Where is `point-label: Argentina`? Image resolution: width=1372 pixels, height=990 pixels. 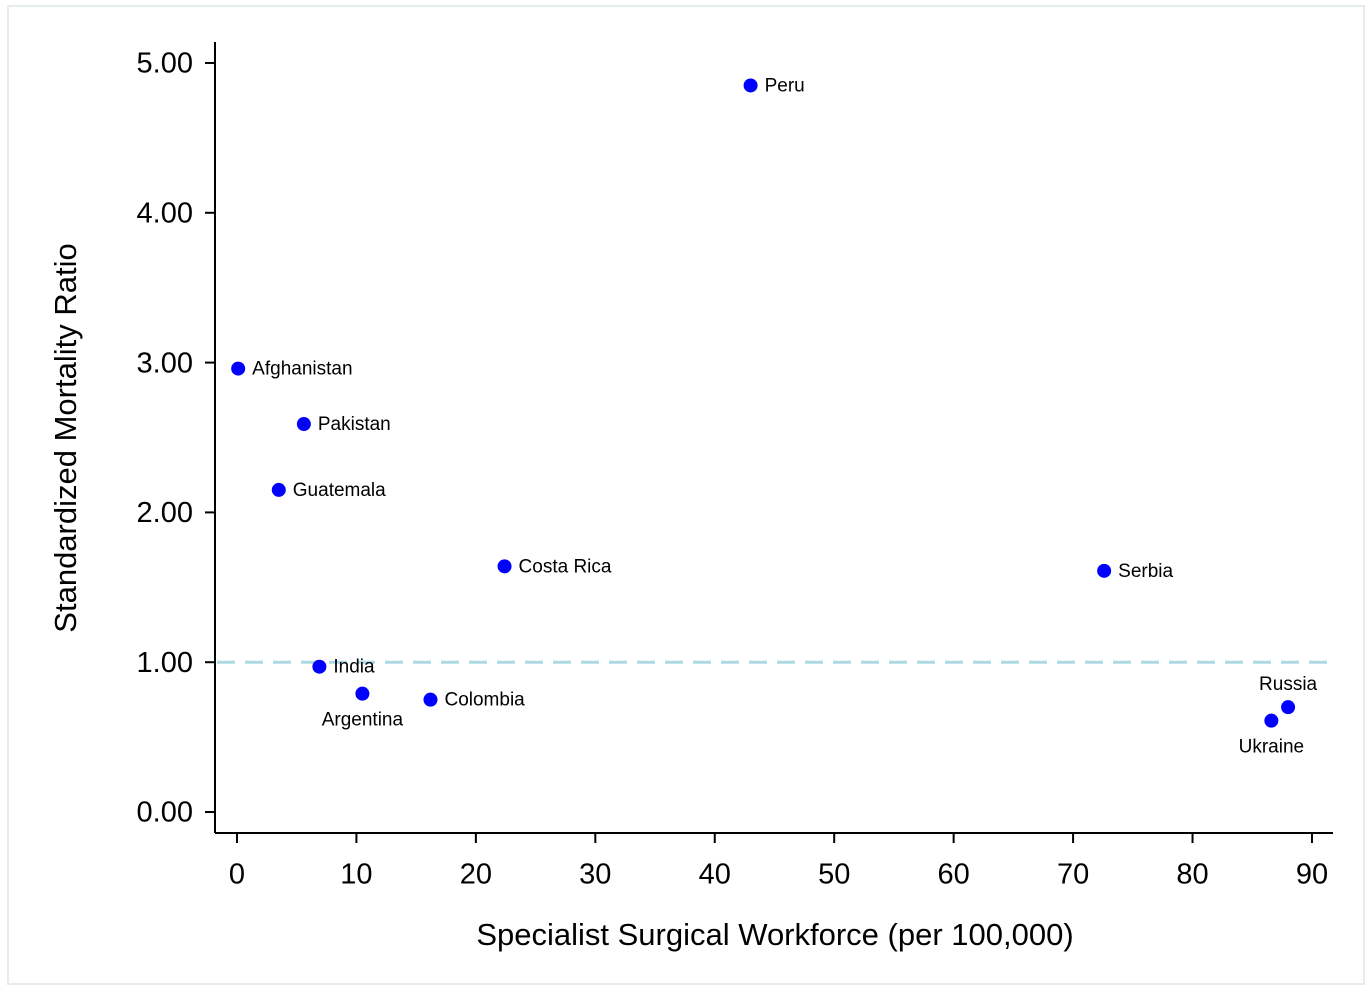 point-label: Argentina is located at coordinates (363, 720).